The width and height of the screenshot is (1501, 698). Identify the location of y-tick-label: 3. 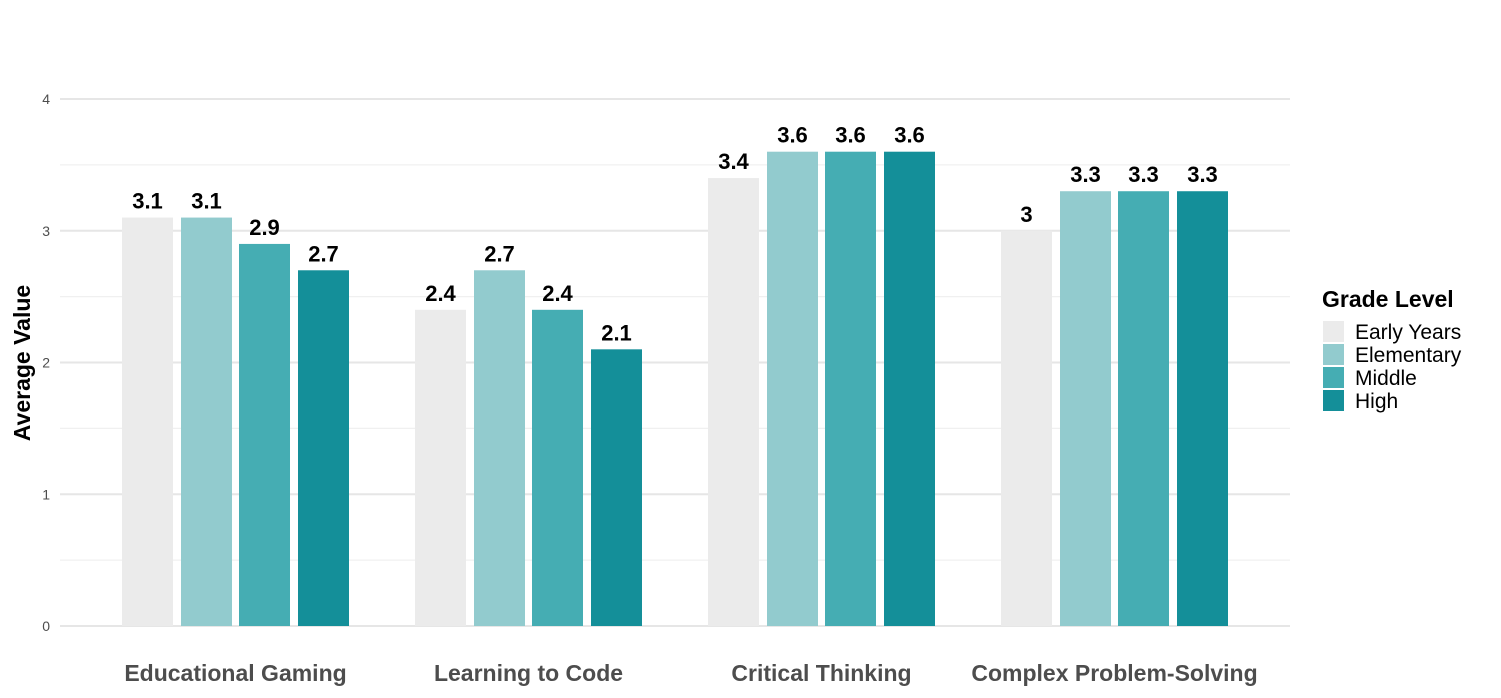
(46, 231).